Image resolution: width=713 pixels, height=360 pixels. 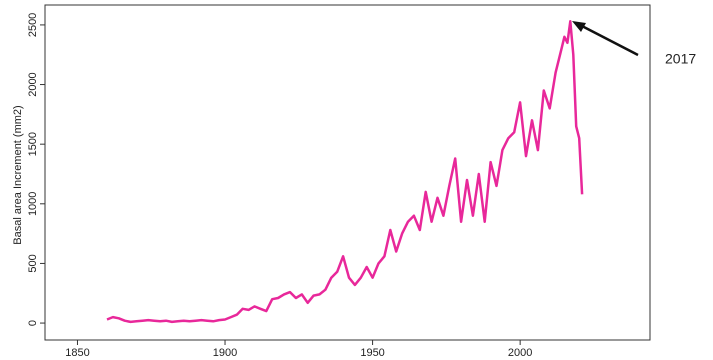 I want to click on y-tick-label: 500, so click(x=33, y=263).